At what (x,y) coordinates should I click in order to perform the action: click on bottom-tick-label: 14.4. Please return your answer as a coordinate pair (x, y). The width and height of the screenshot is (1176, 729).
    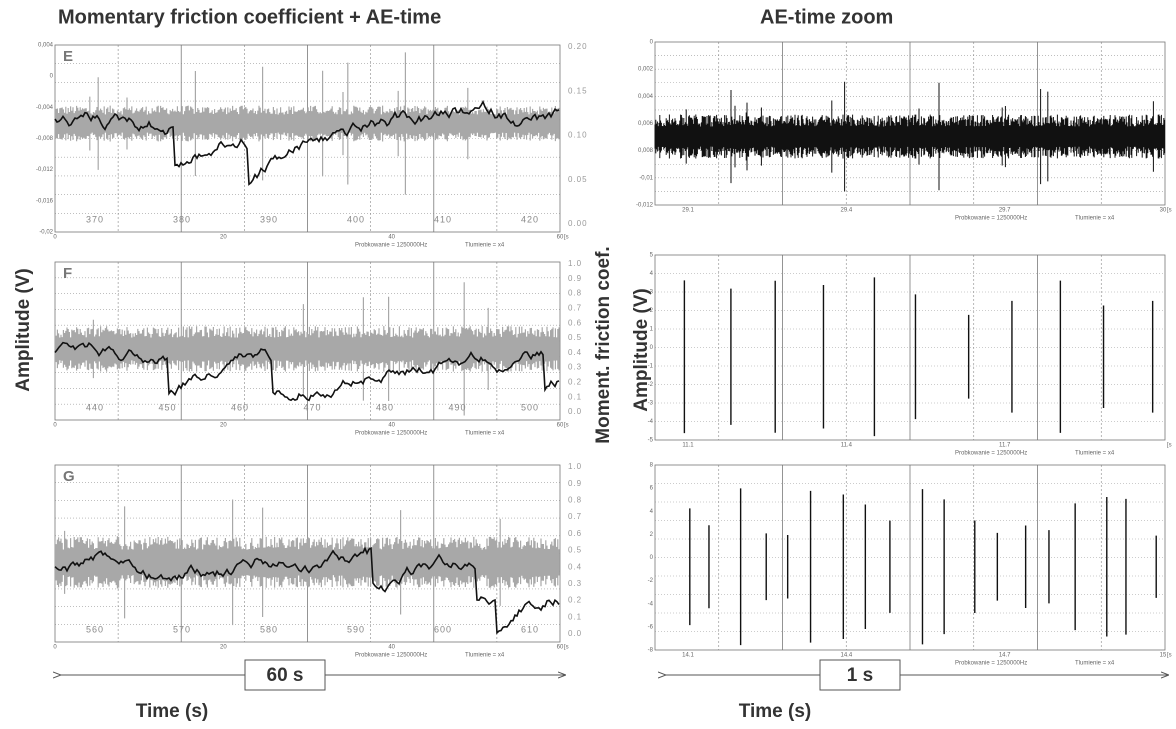
    Looking at the image, I should click on (846, 656).